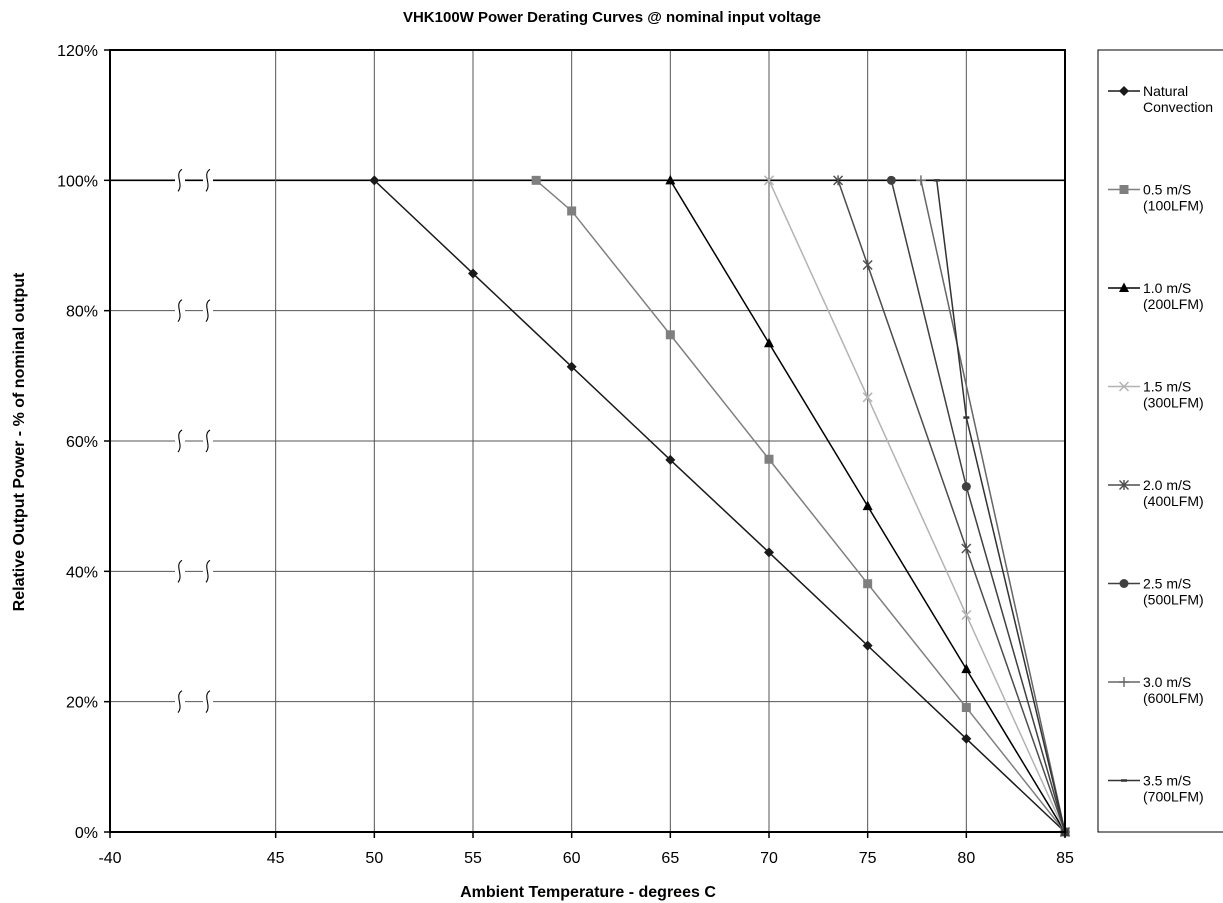 The height and width of the screenshot is (903, 1223). What do you see at coordinates (1173, 501) in the screenshot?
I see `legend-label: (400LFM)` at bounding box center [1173, 501].